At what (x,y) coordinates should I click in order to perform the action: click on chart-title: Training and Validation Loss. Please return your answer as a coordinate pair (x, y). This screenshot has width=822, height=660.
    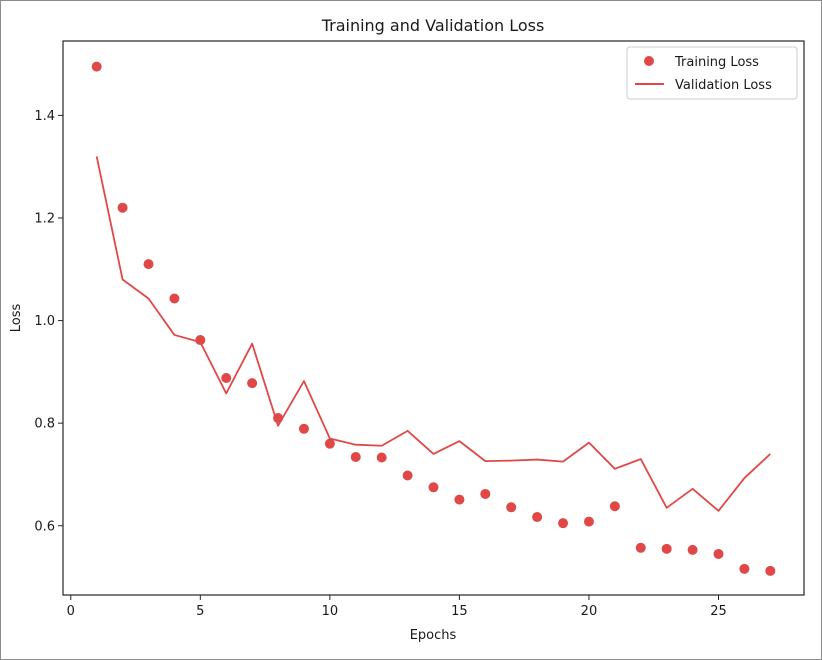
    Looking at the image, I should click on (433, 25).